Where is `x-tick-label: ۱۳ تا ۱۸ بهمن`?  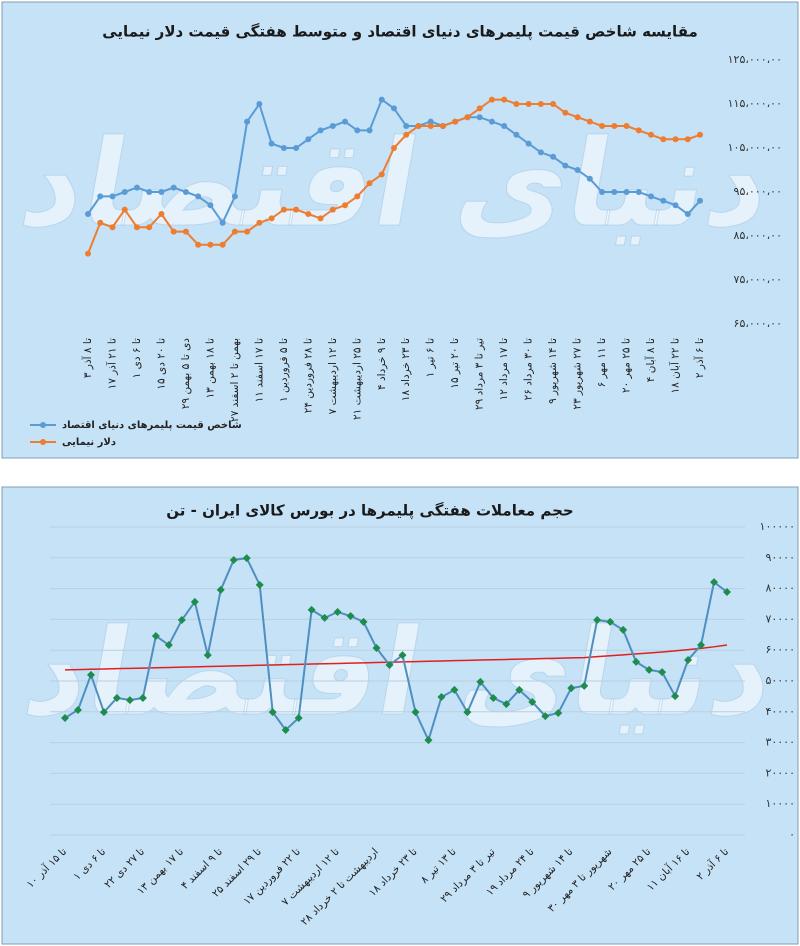 x-tick-label: ۱۳ تا ۱۸ بهمن is located at coordinates (210, 368).